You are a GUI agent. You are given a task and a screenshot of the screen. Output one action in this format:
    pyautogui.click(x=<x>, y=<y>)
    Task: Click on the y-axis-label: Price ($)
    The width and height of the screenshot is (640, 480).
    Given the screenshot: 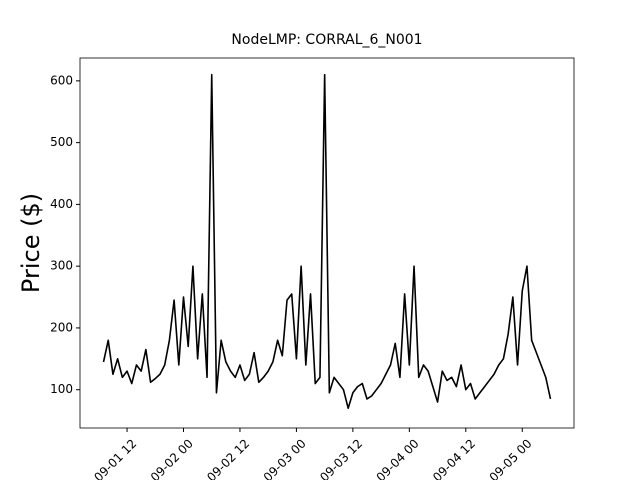 What is the action you would take?
    pyautogui.click(x=31, y=243)
    